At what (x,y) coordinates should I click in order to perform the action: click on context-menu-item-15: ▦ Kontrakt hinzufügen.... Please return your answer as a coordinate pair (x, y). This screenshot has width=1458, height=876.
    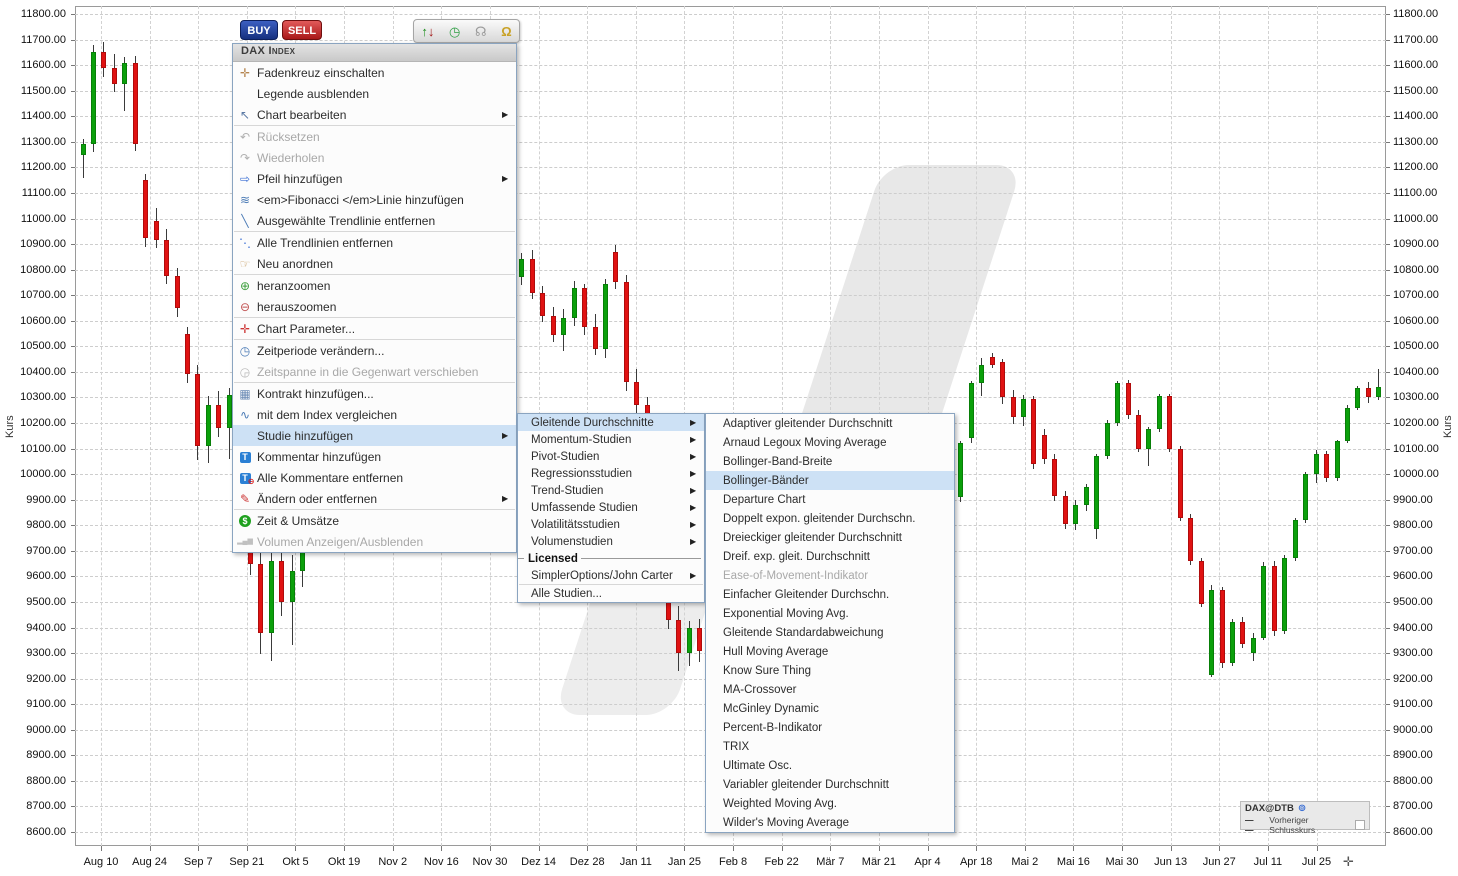
    Looking at the image, I should click on (374, 393).